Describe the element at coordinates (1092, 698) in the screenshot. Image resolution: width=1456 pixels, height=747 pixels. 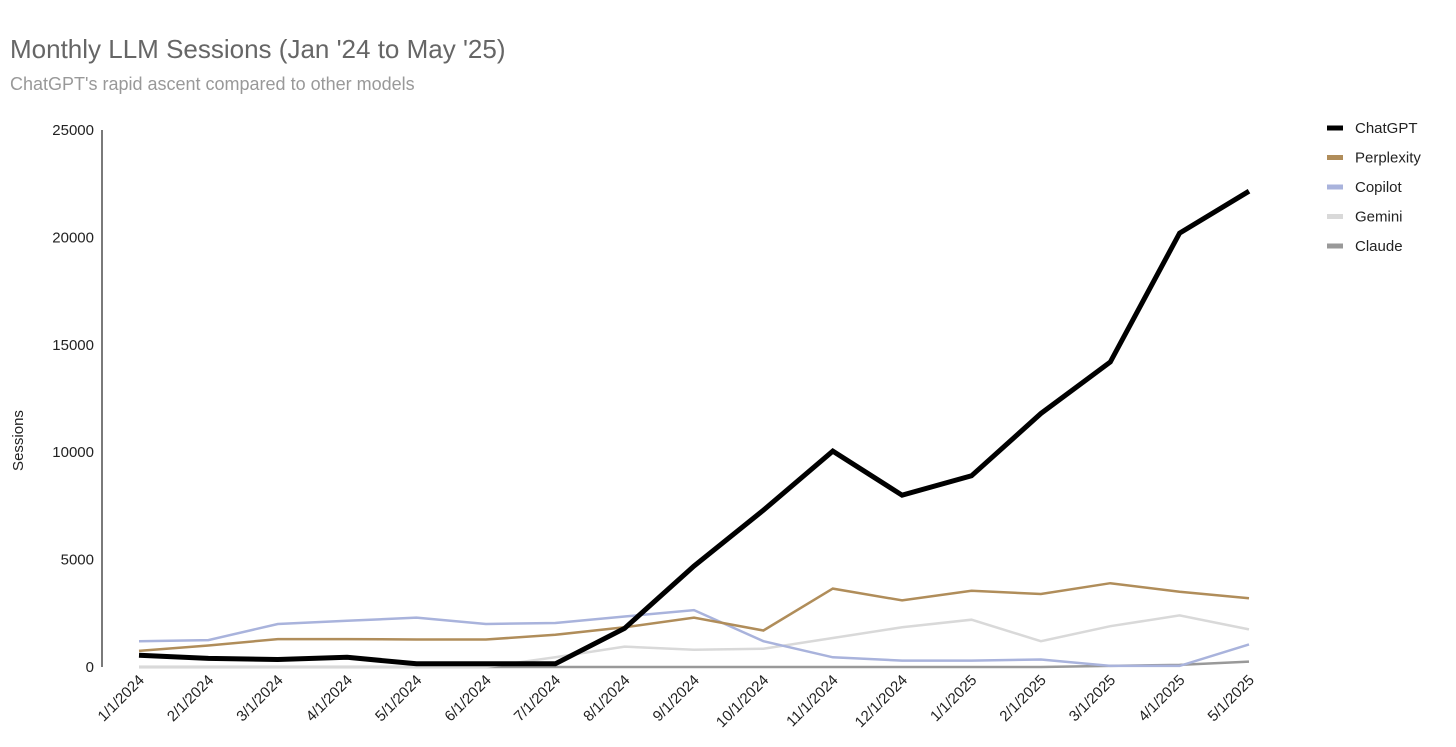
I see `x-tick-label: 3/1/2025` at that location.